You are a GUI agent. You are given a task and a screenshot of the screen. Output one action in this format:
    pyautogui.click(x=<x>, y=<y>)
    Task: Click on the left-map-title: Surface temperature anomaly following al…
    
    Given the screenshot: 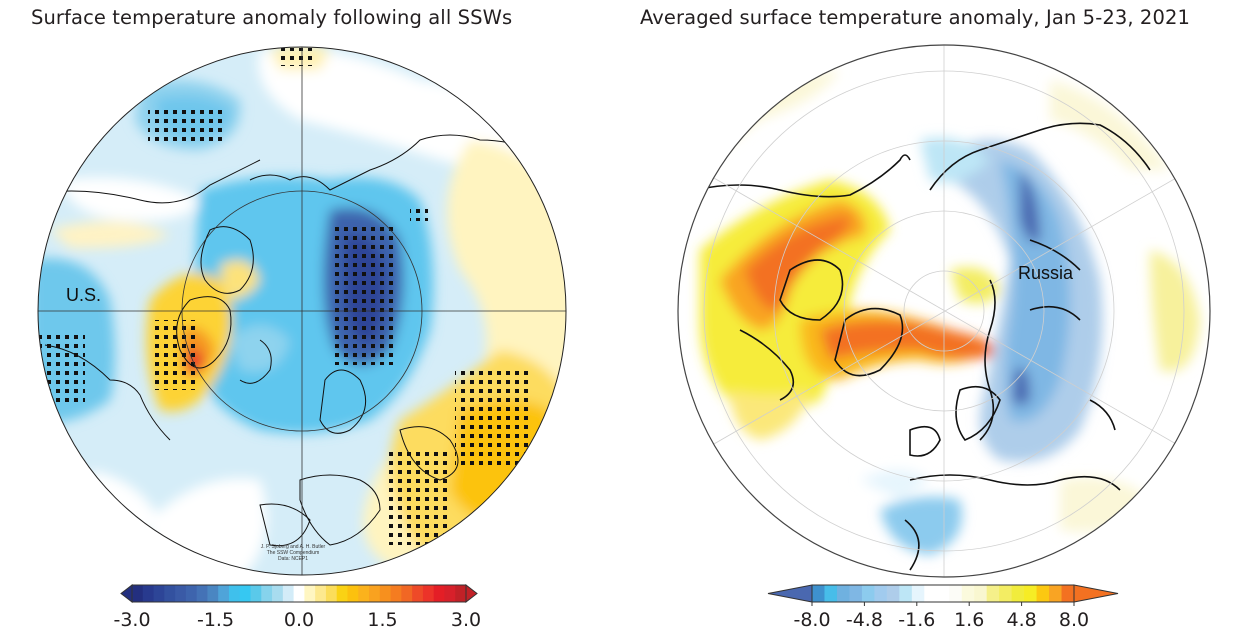 What is the action you would take?
    pyautogui.click(x=272, y=17)
    